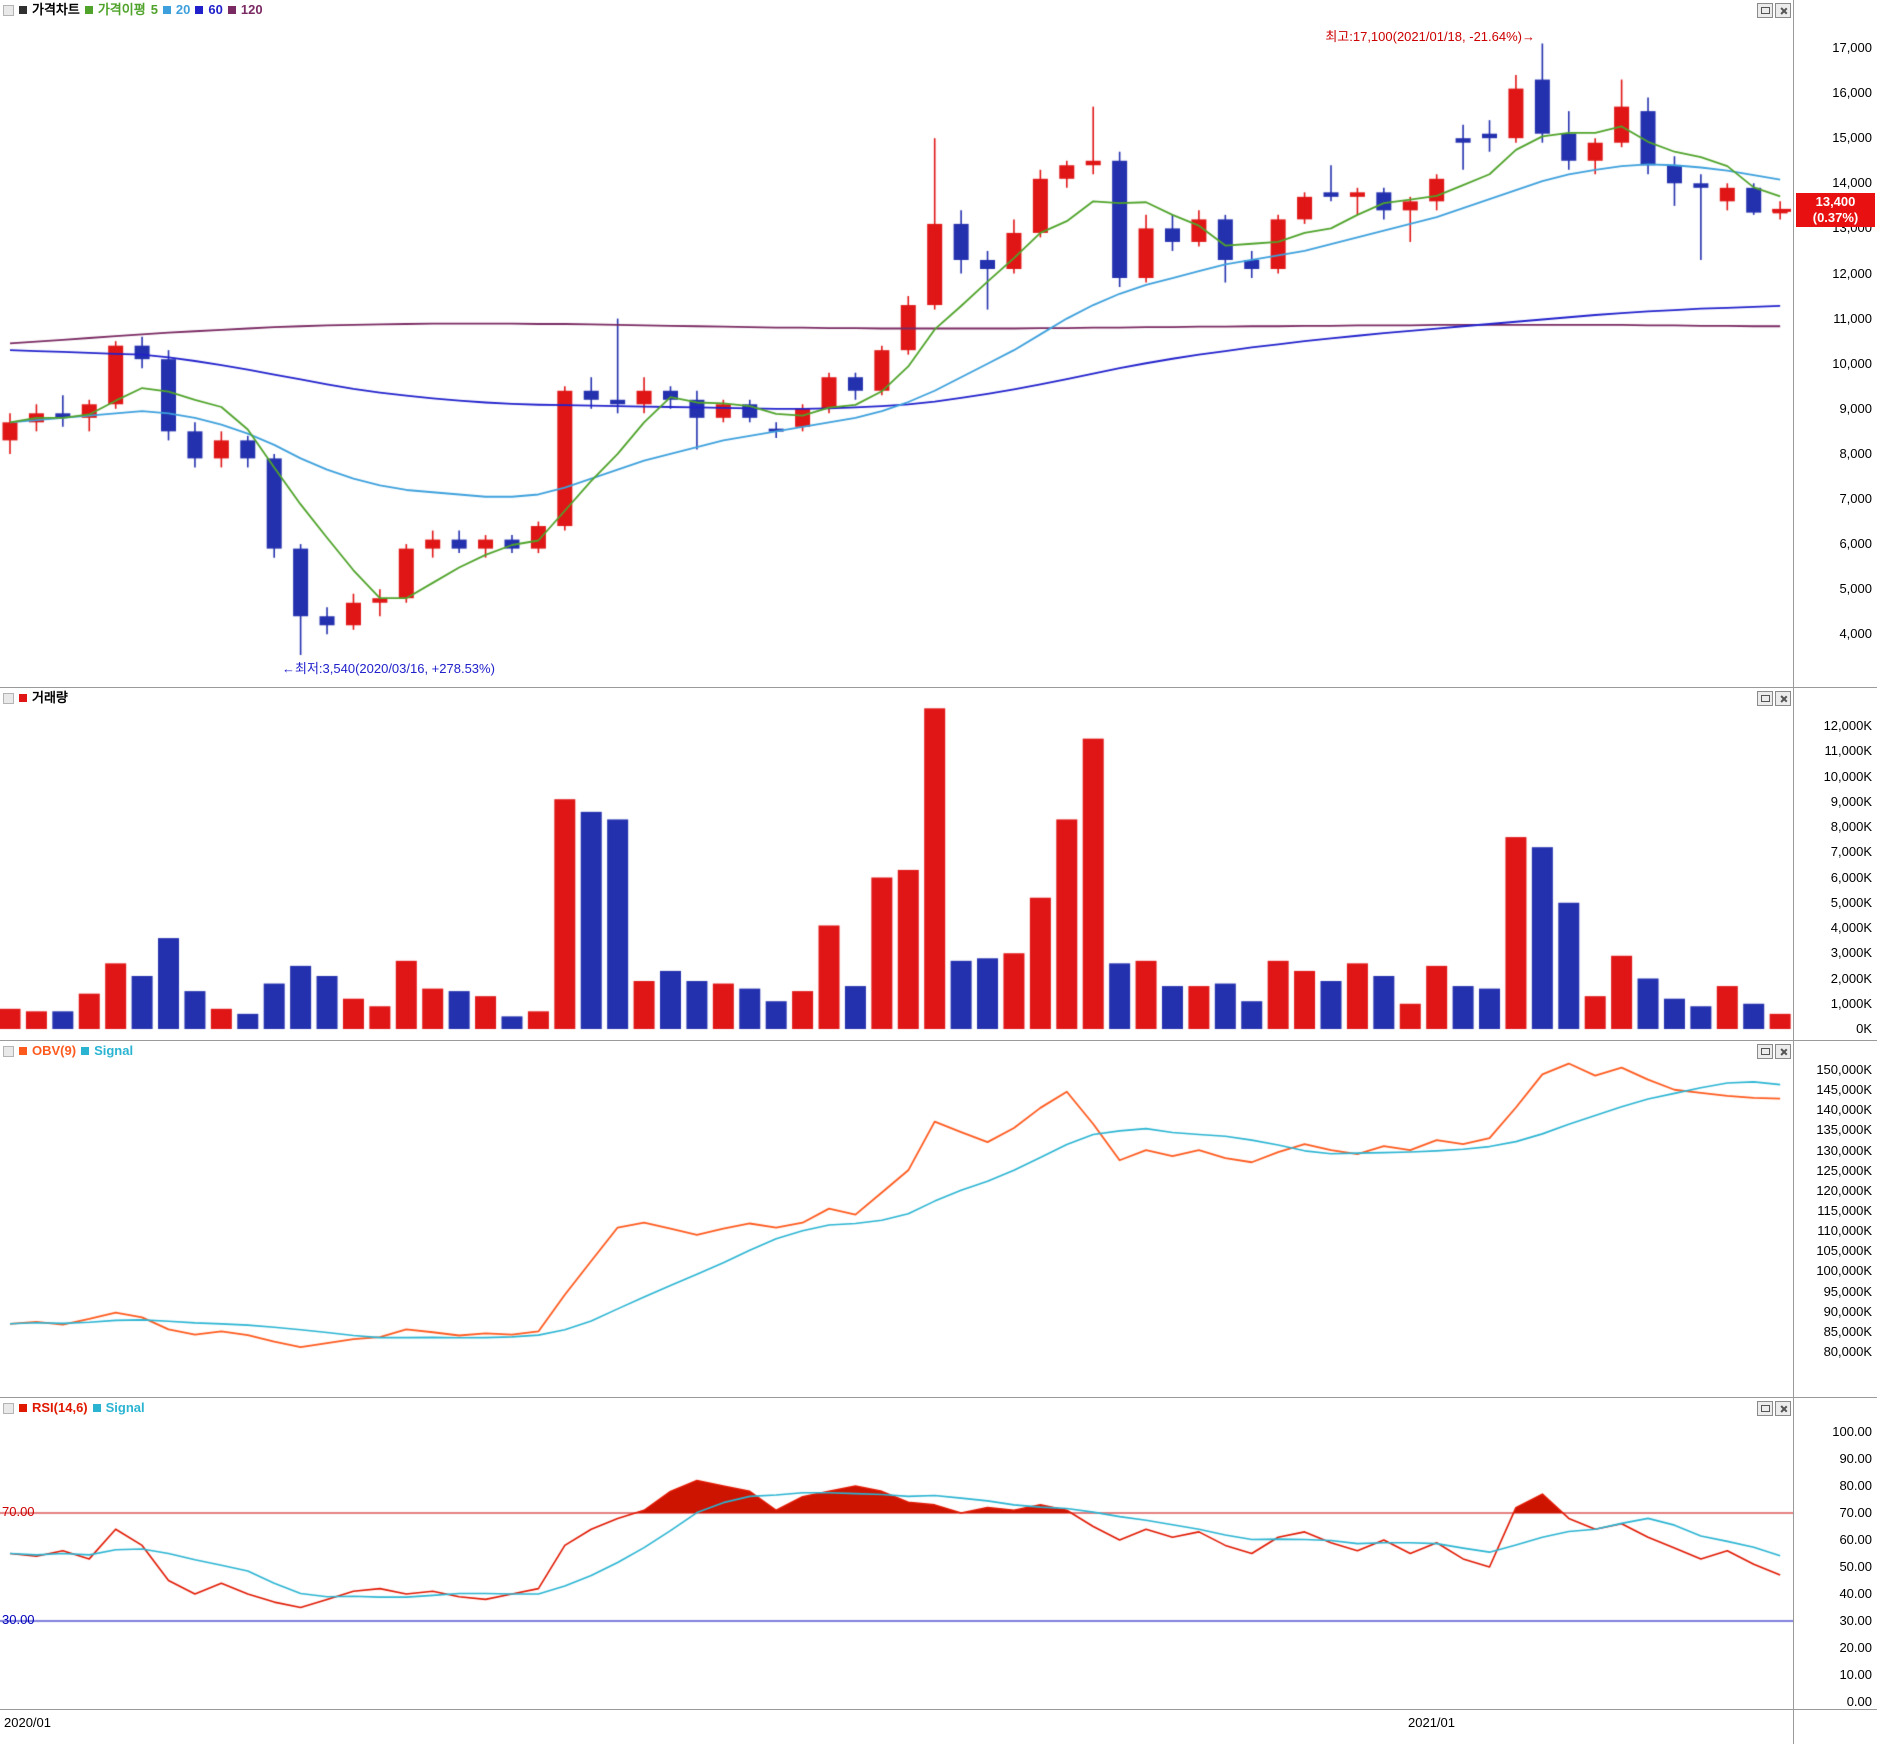 This screenshot has width=1877, height=1744. What do you see at coordinates (23, 10) in the screenshot?
I see `price-series-marker-icon` at bounding box center [23, 10].